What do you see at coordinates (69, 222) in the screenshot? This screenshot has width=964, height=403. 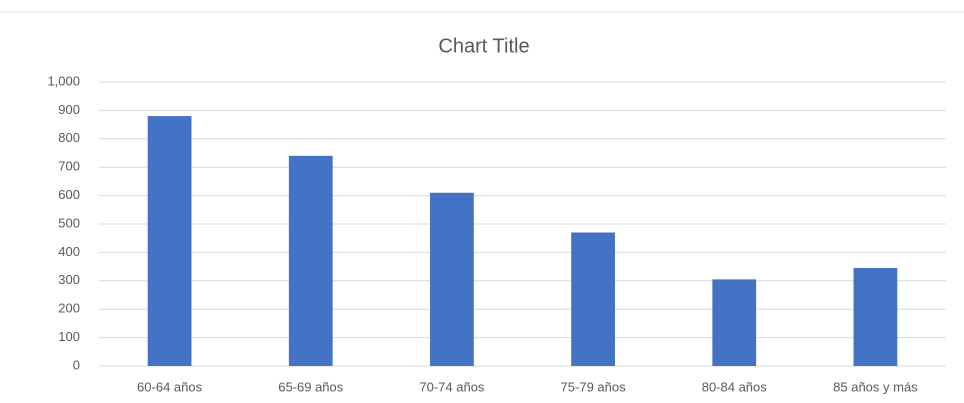 I see `y-tick-label: 500` at bounding box center [69, 222].